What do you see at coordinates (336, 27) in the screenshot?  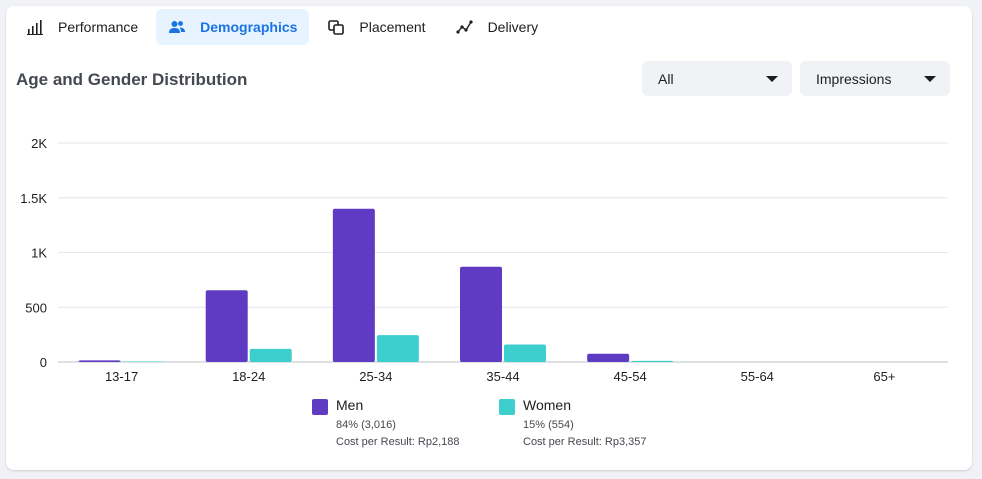 I see `placement-icon` at bounding box center [336, 27].